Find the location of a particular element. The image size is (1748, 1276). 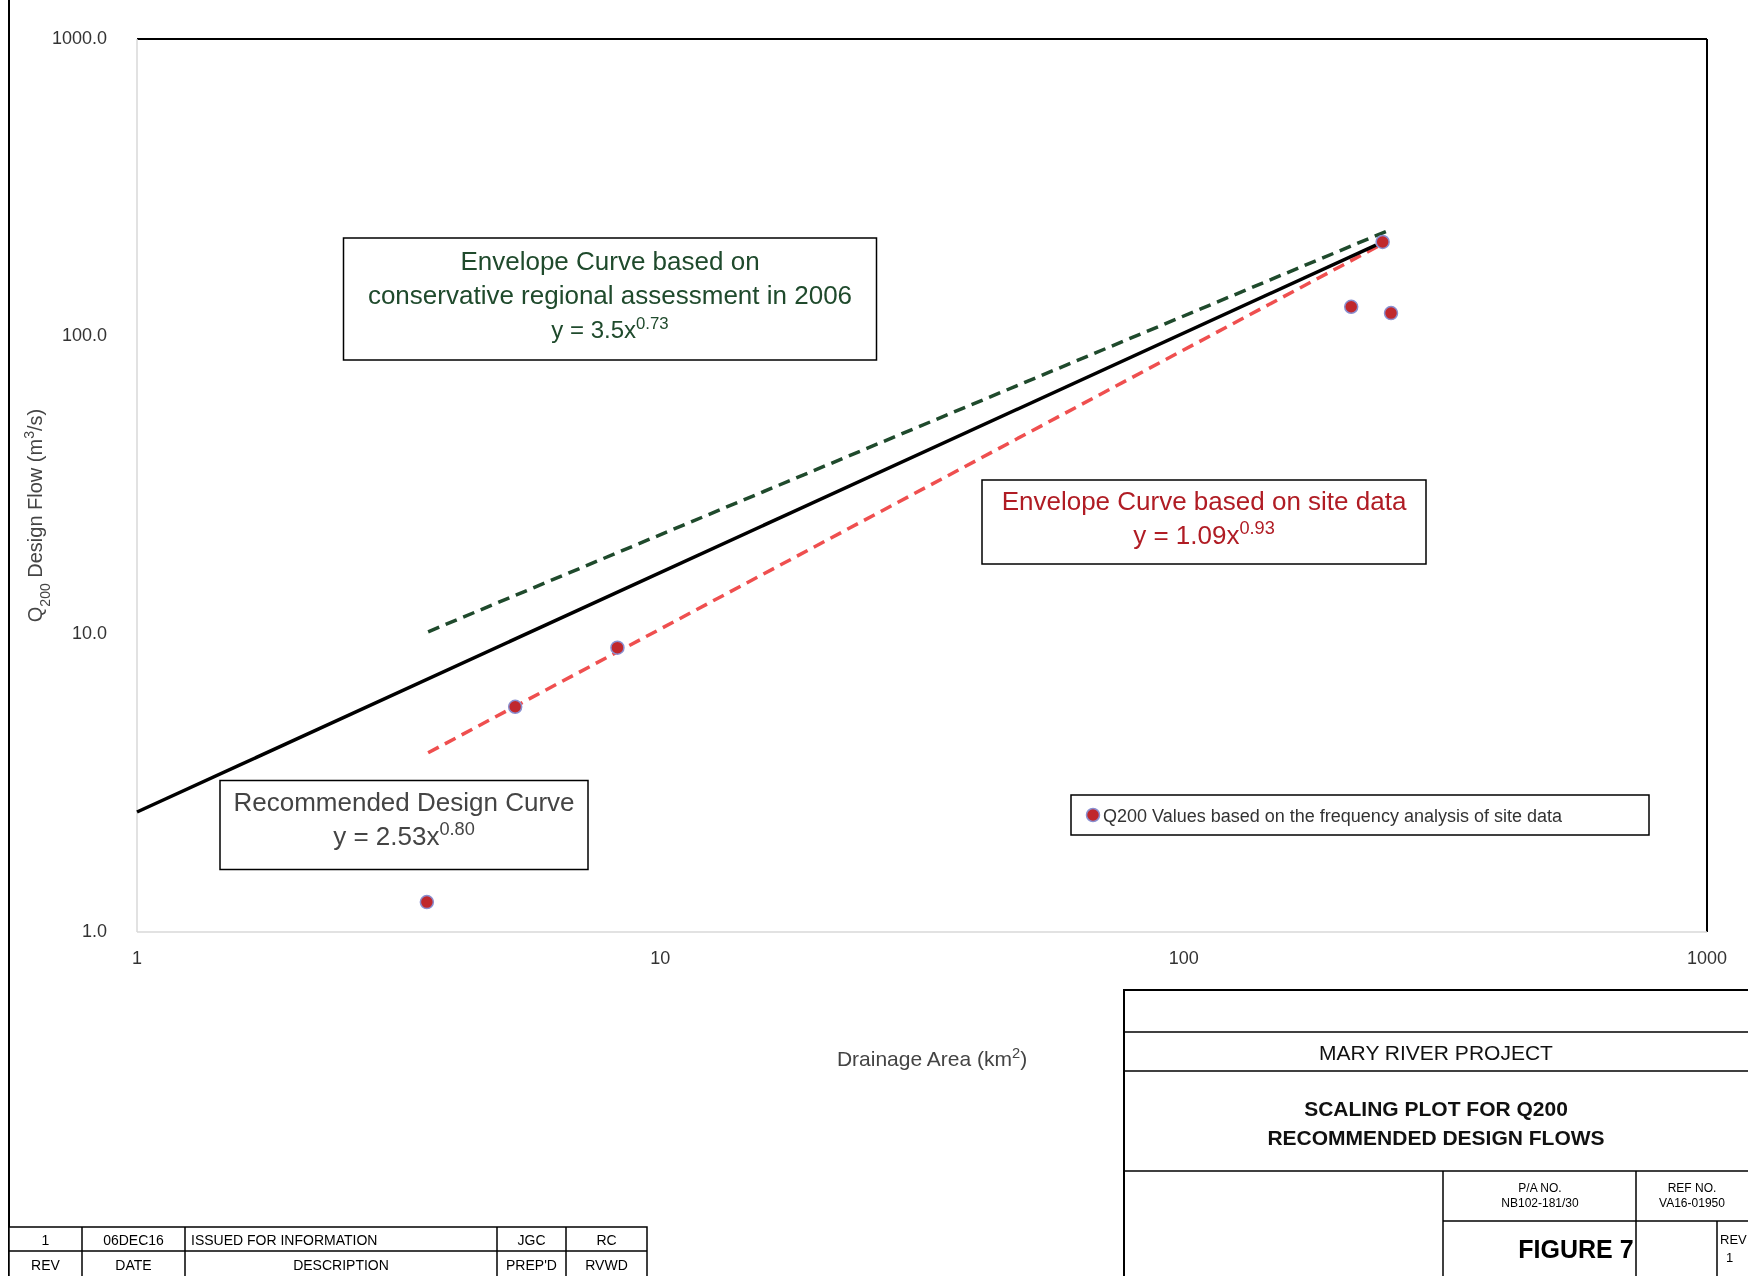

text: MARY RIVER PROJECT is located at coordinates (1436, 1052).